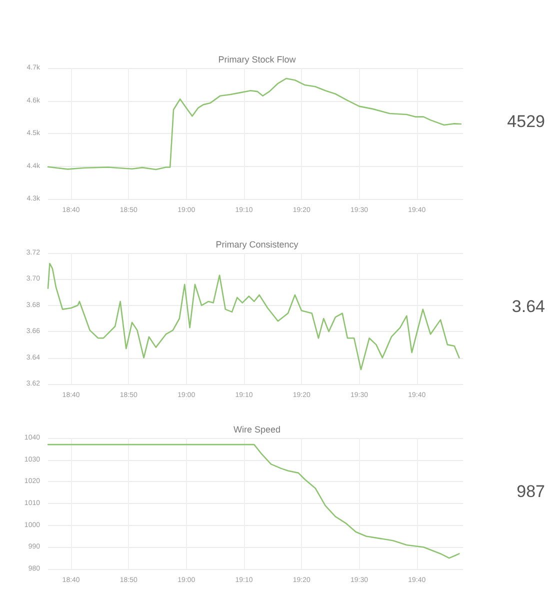  What do you see at coordinates (529, 306) in the screenshot?
I see `text: 3.64` at bounding box center [529, 306].